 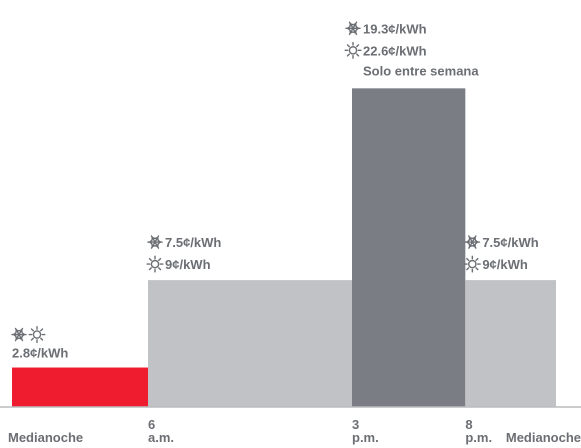 What do you see at coordinates (40, 353) in the screenshot?
I see `rate-label: 2.8¢/kWh` at bounding box center [40, 353].